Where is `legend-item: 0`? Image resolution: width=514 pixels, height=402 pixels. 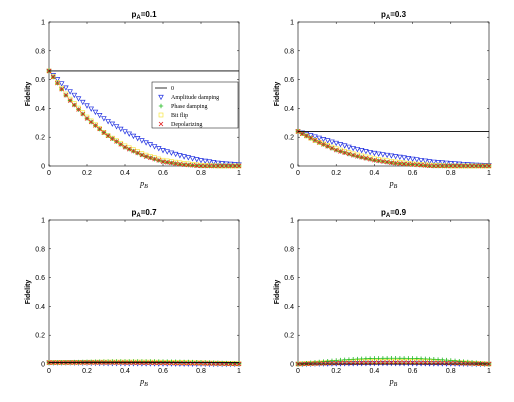 legend-item: 0 is located at coordinates (164, 89).